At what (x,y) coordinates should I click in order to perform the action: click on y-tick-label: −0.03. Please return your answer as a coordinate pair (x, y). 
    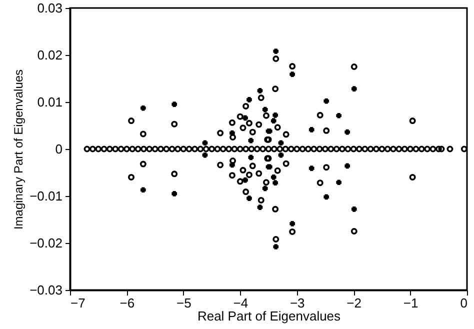
    Looking at the image, I should click on (46, 290).